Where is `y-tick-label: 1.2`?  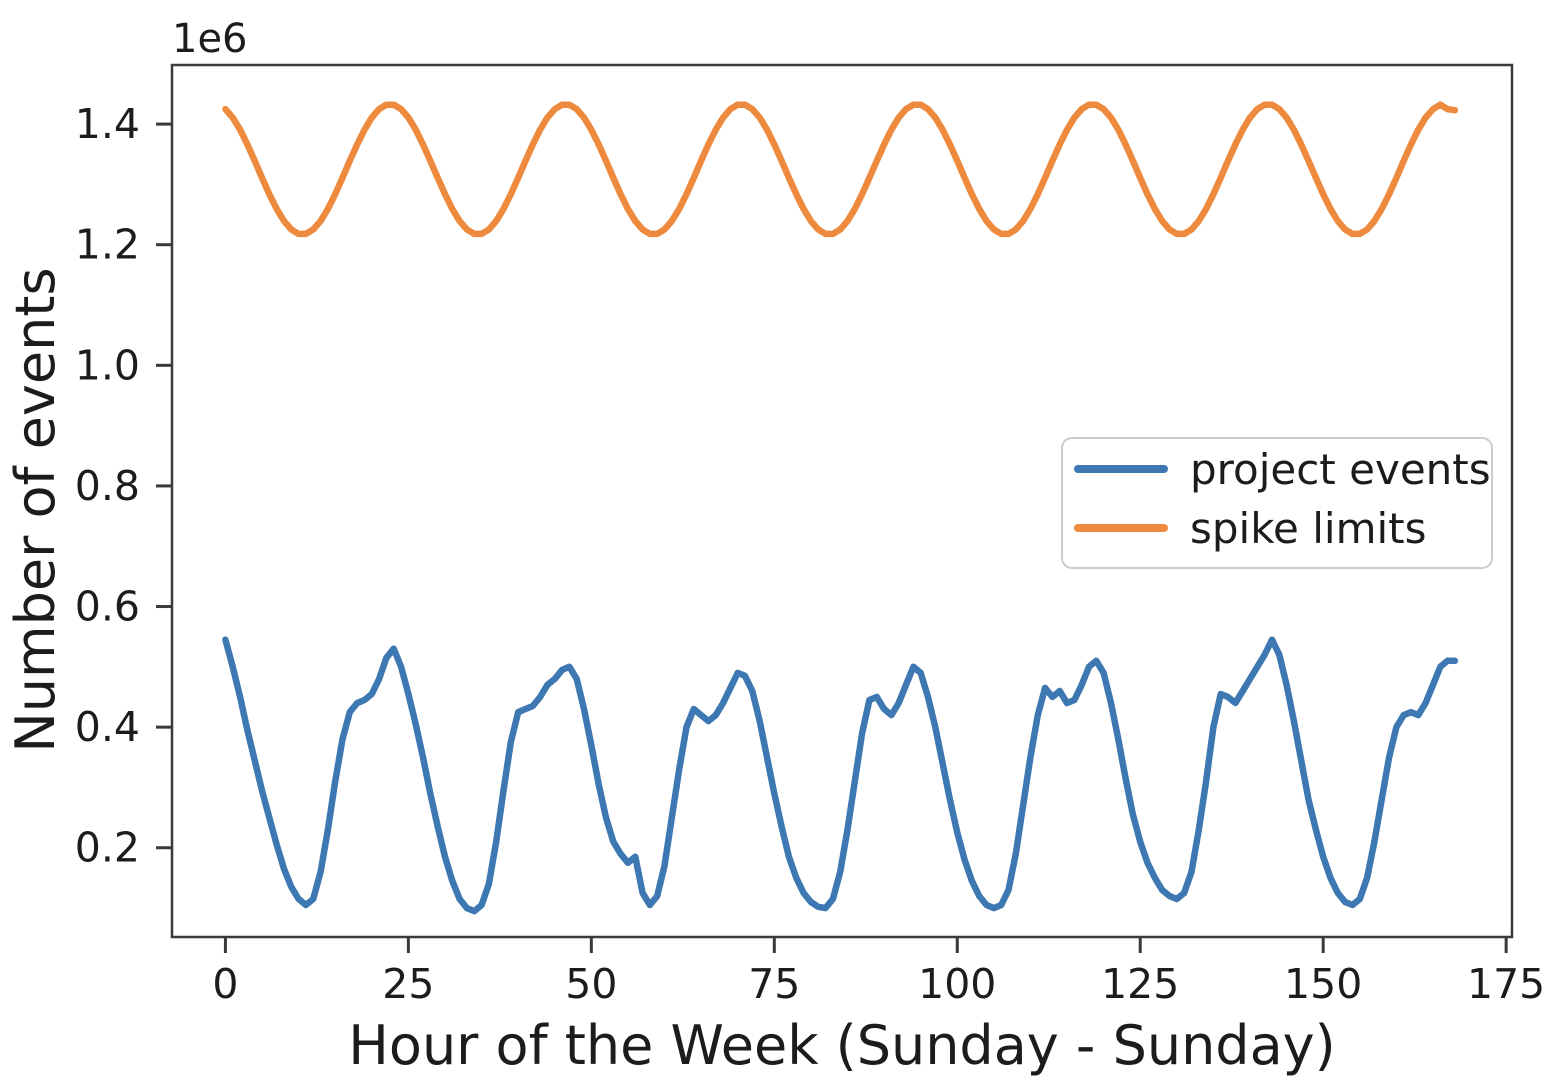
y-tick-label: 1.2 is located at coordinates (107, 245).